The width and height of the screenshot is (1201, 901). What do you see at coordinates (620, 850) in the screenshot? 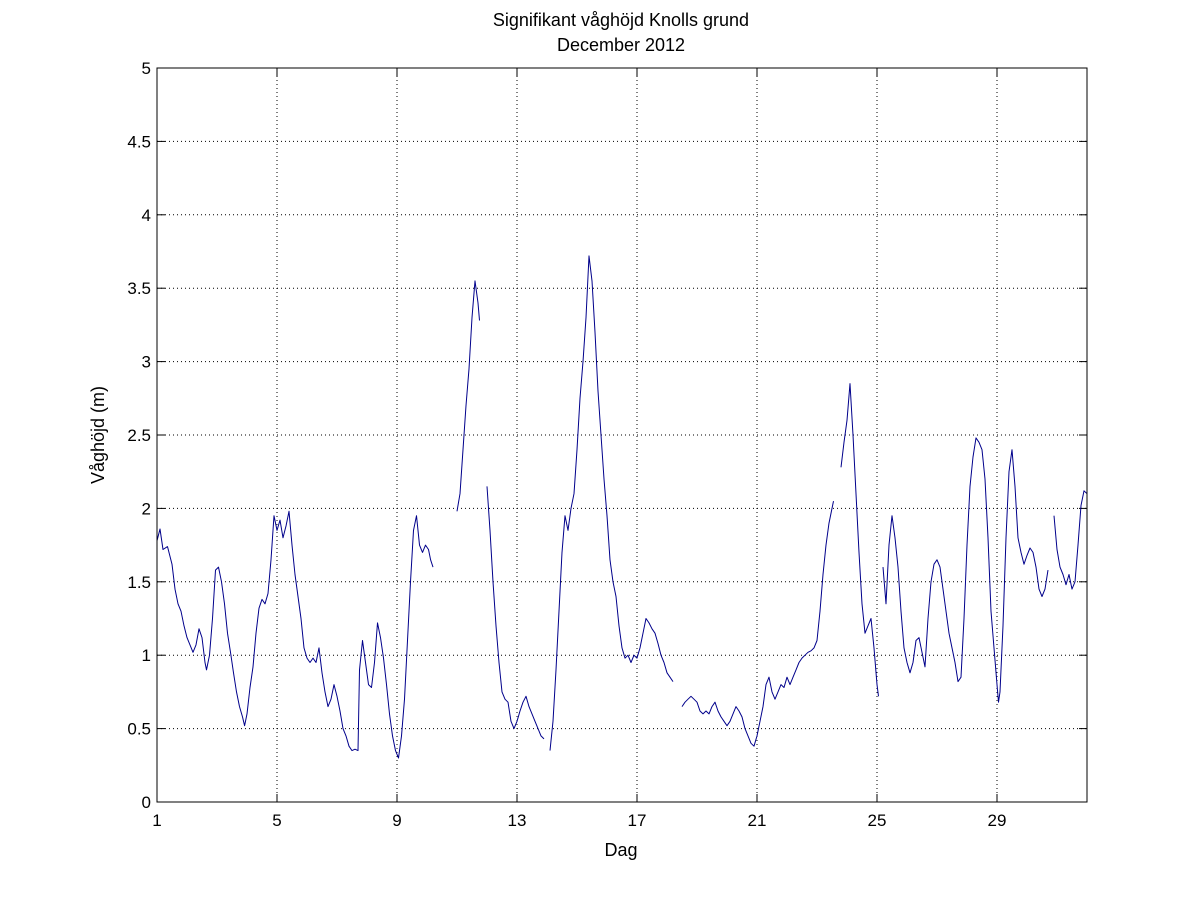
I see `x-axis-label: Dag` at bounding box center [620, 850].